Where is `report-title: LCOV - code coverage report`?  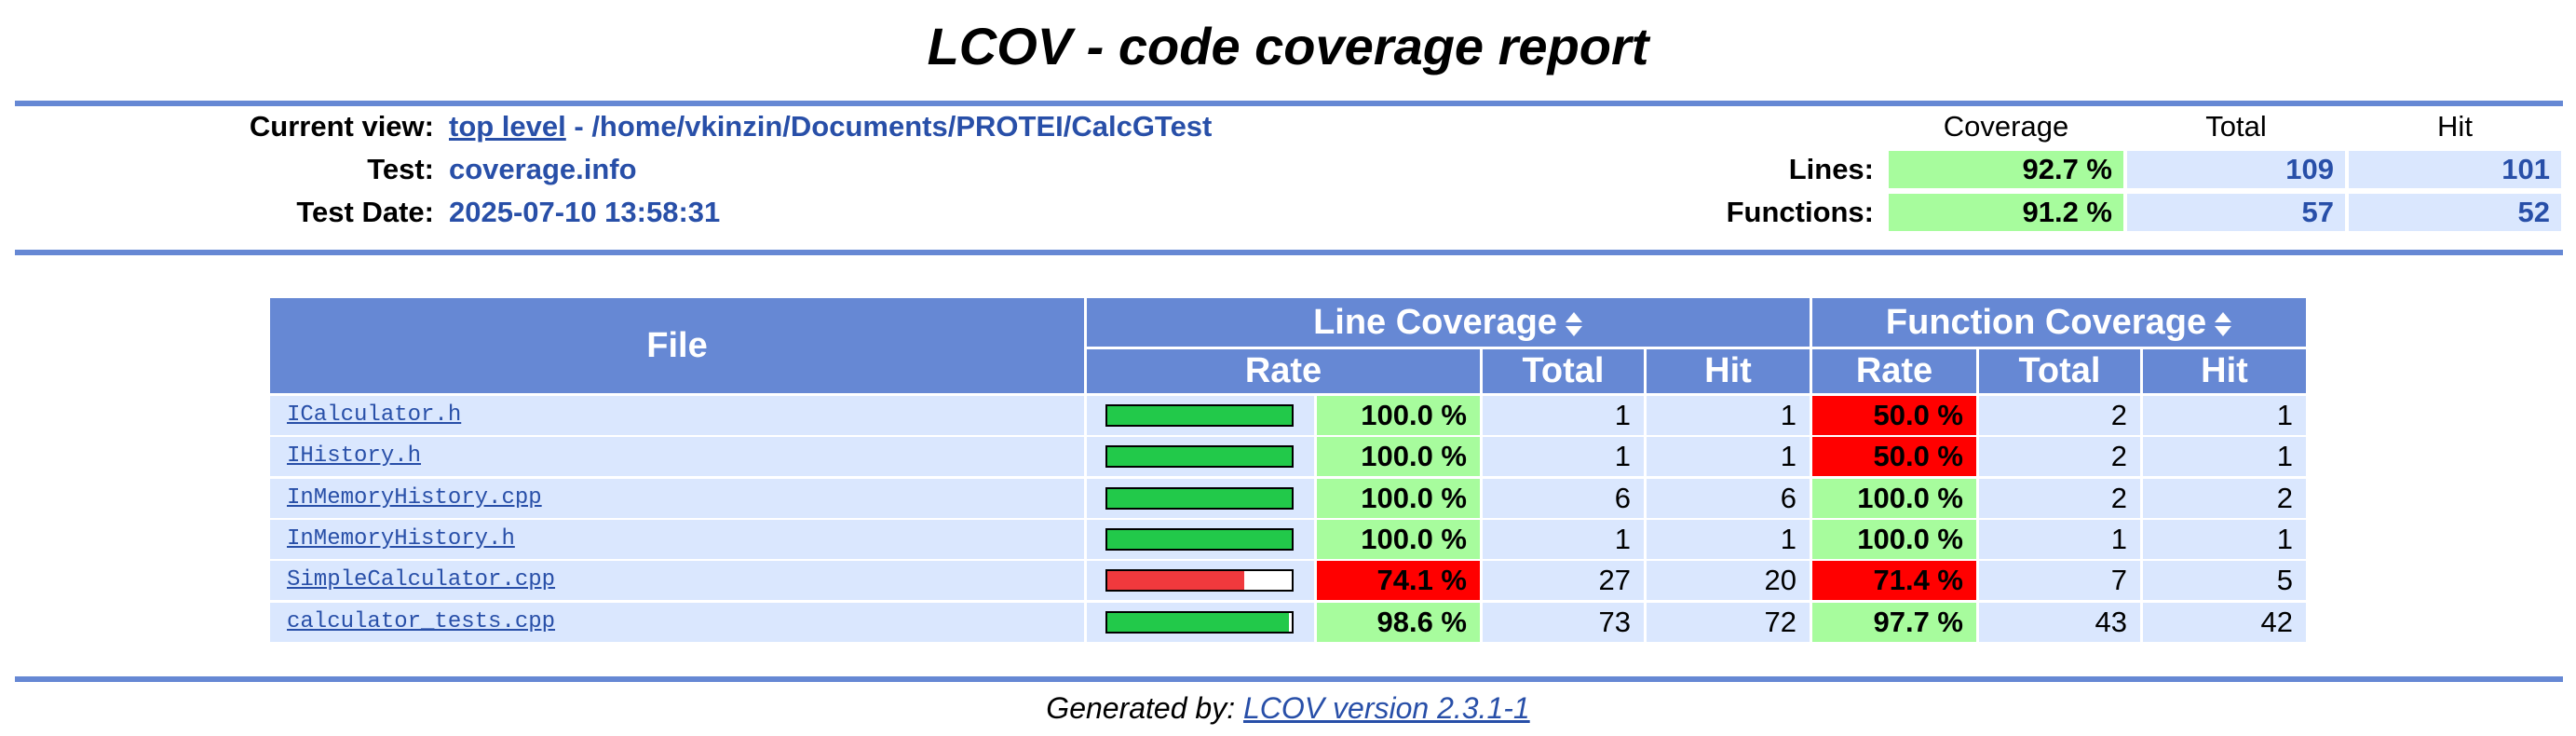 report-title: LCOV - code coverage report is located at coordinates (1288, 46).